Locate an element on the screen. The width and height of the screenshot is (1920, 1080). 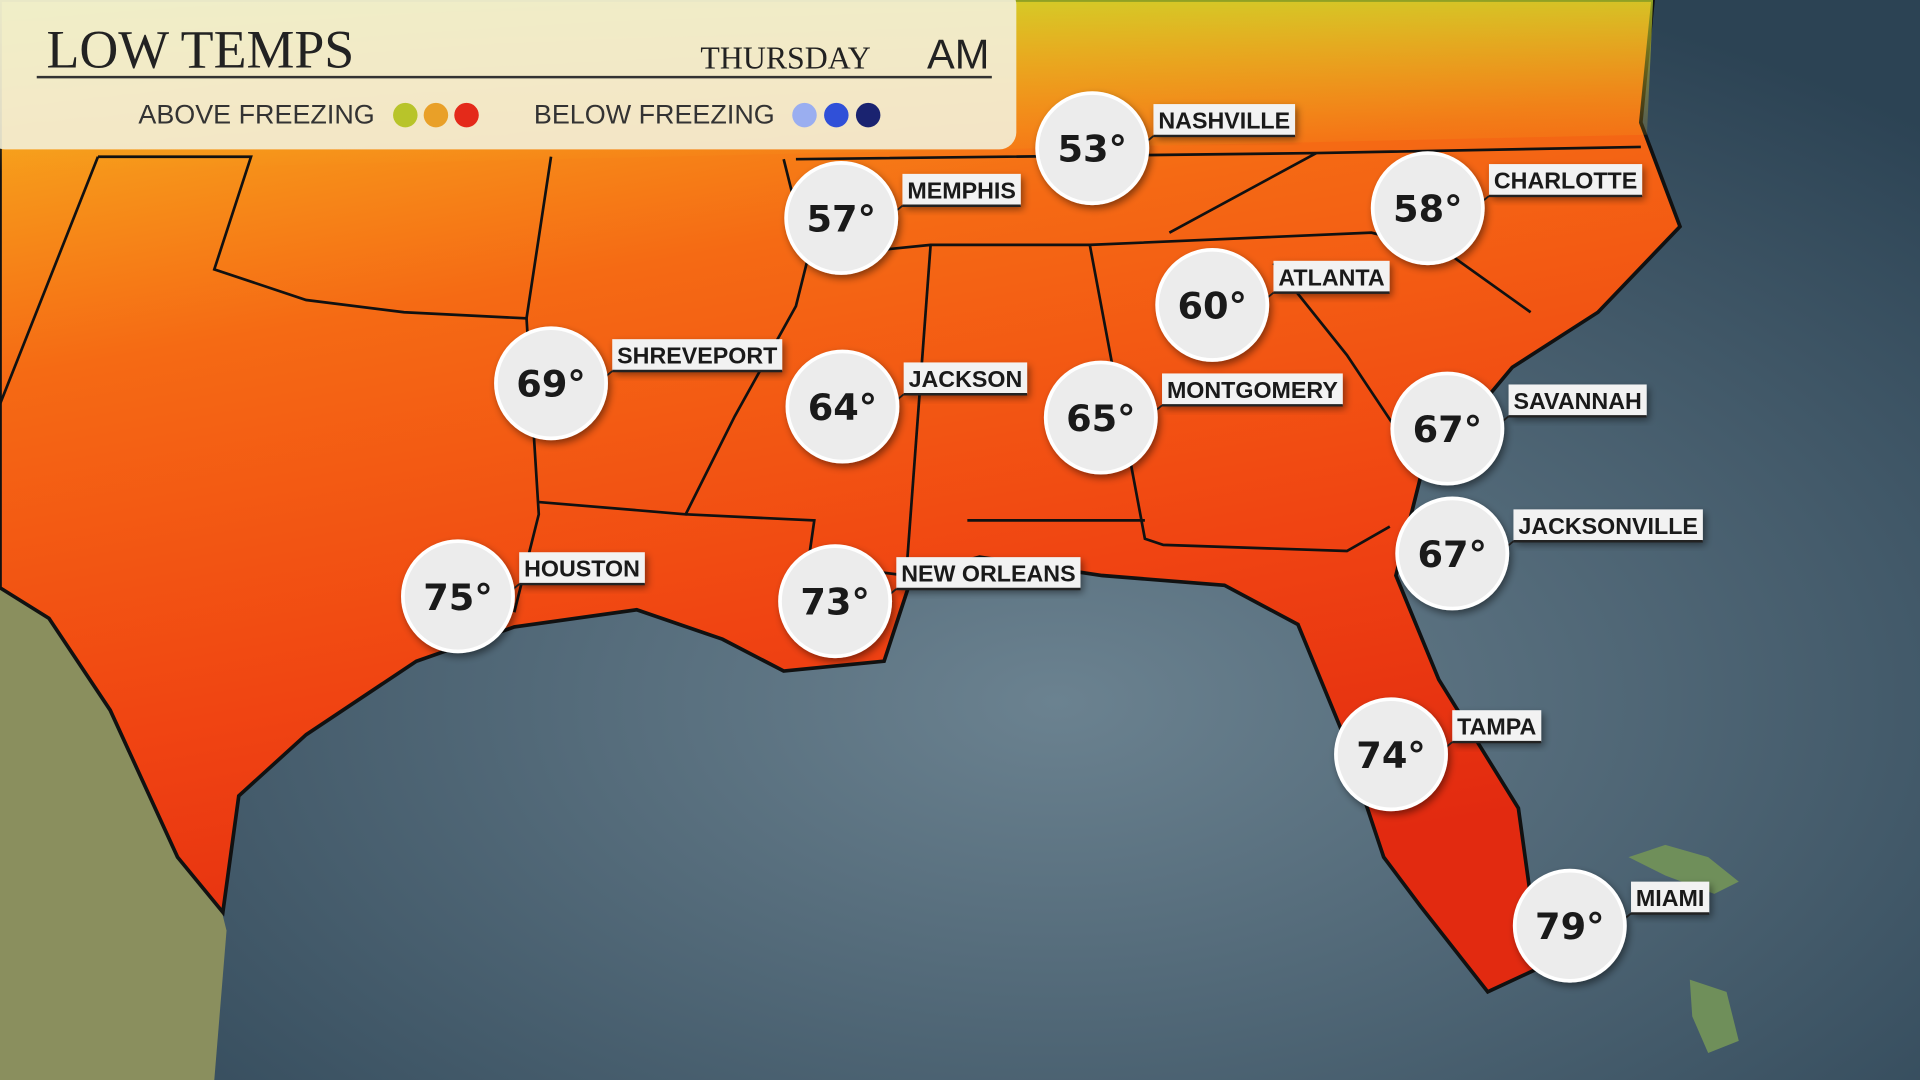
bahamas is located at coordinates (1683, 949).